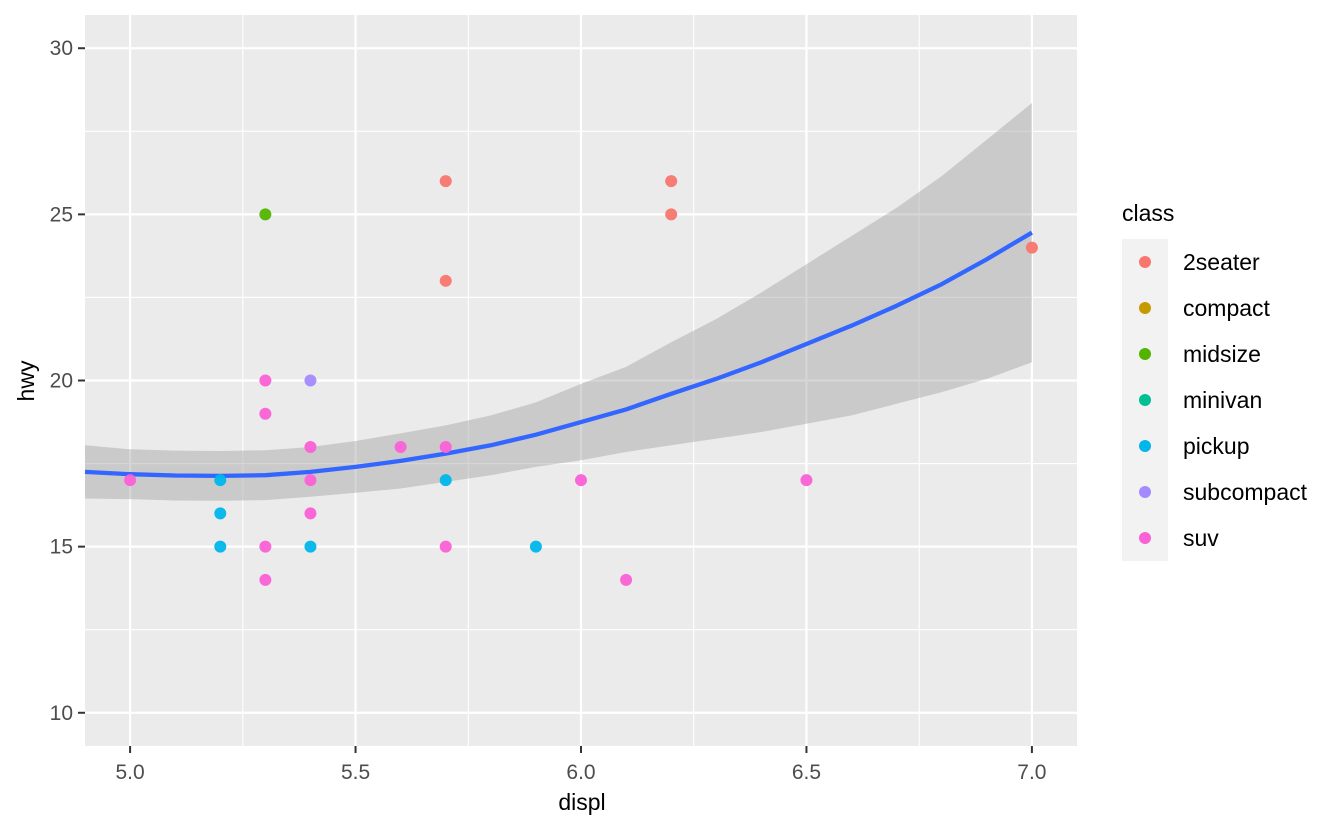  I want to click on y-tick-label: 10, so click(61, 713).